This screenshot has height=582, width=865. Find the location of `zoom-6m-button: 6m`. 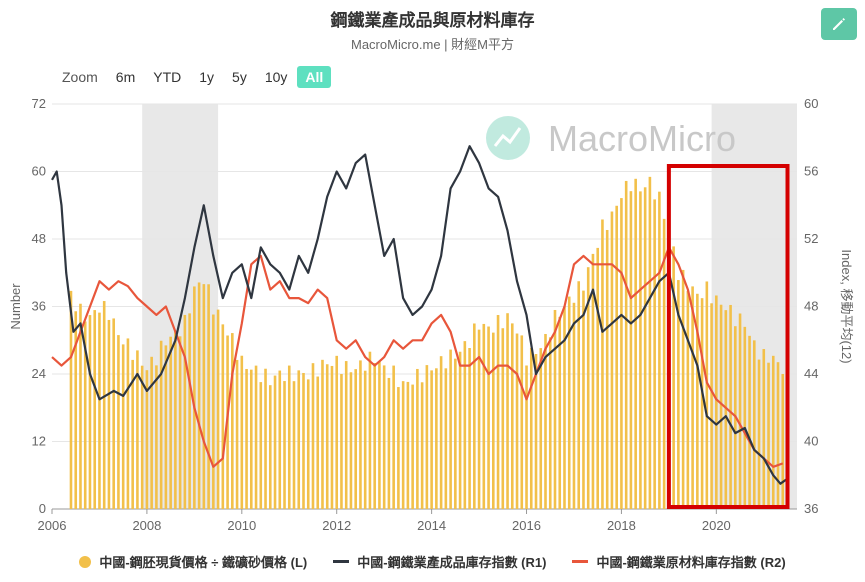

zoom-6m-button: 6m is located at coordinates (125, 77).